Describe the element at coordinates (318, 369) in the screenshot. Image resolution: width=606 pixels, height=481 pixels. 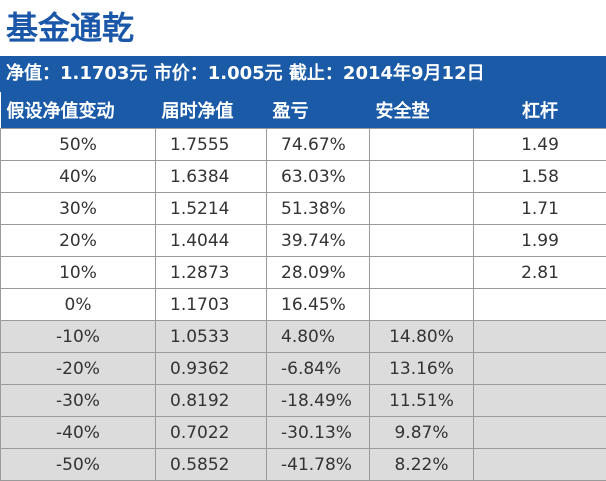
I see `cell-pnl: -6.84%` at that location.